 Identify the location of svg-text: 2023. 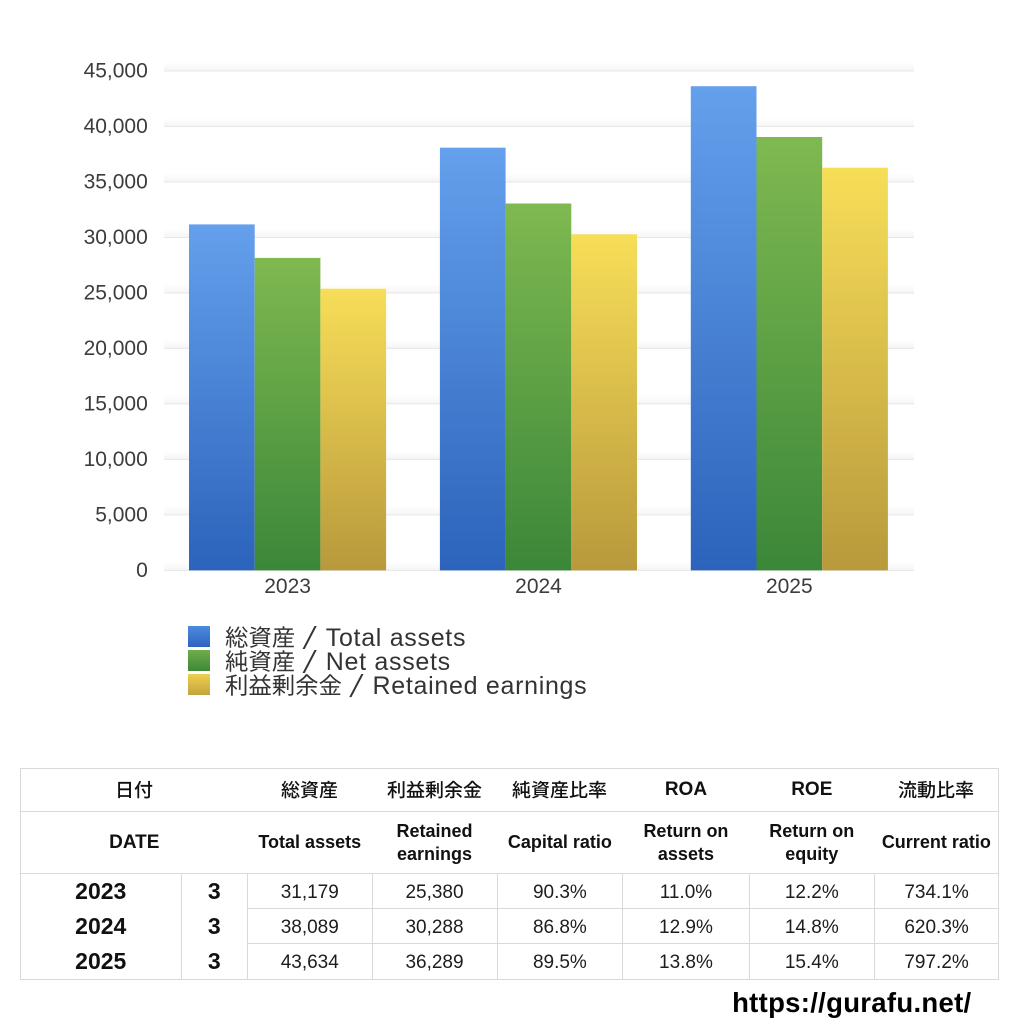
(287, 586).